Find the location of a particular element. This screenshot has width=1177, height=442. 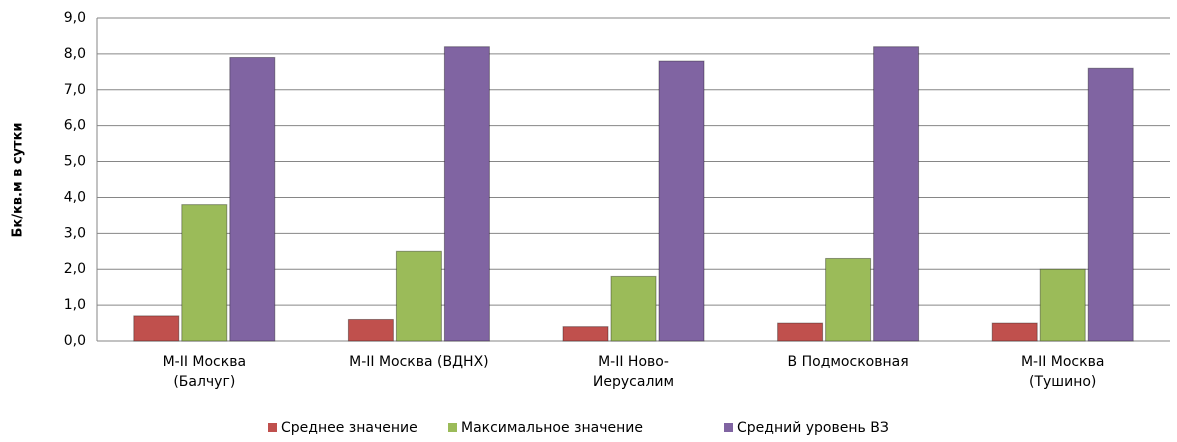

legend-label: Среднее значение is located at coordinates (349, 428).